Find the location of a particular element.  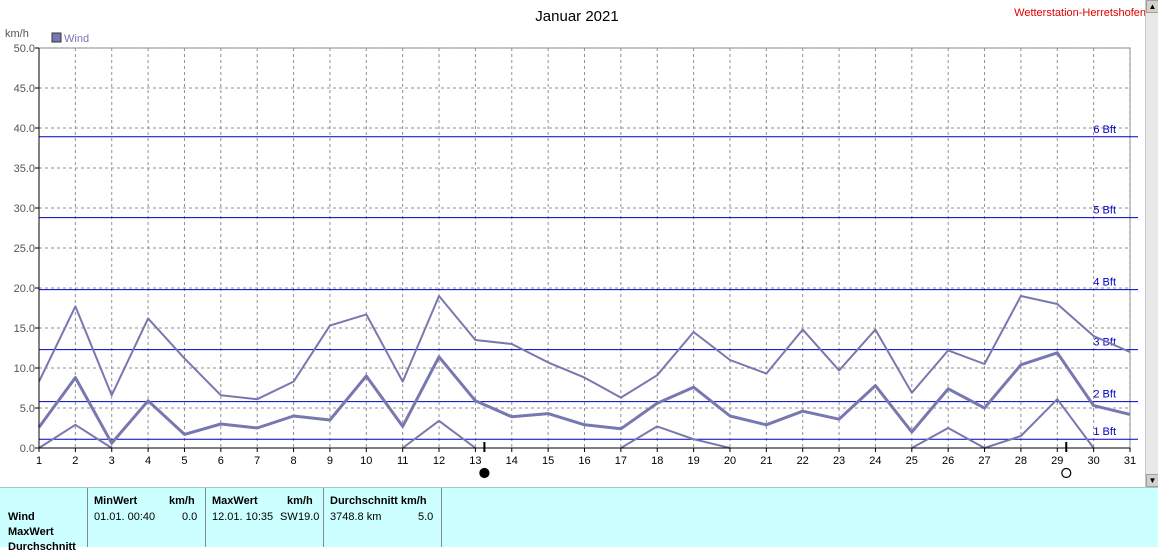

row-label-avg: Durchschnitt is located at coordinates (42, 547).